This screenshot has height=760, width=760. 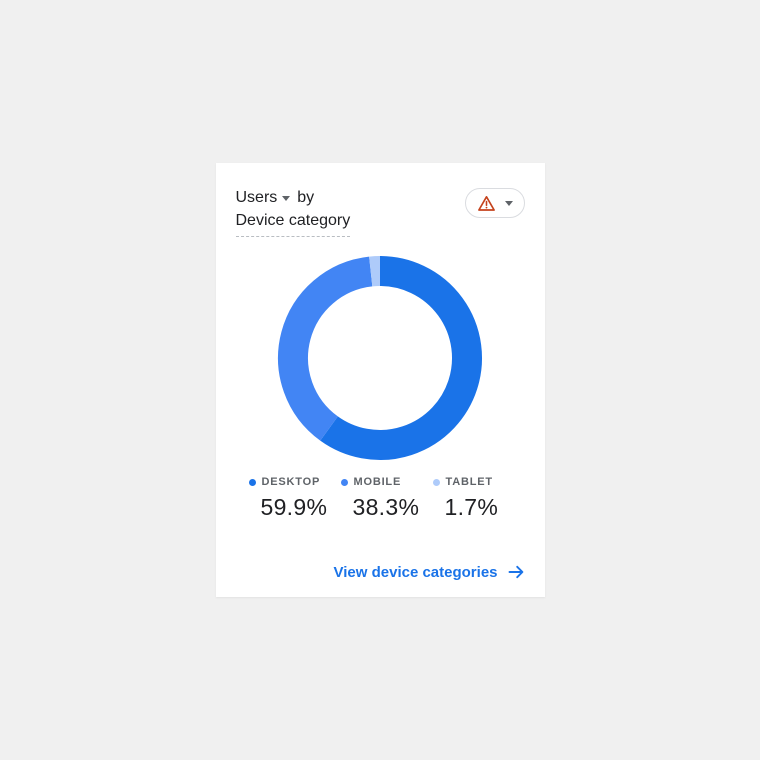 I want to click on desktop-dot-icon, so click(x=252, y=482).